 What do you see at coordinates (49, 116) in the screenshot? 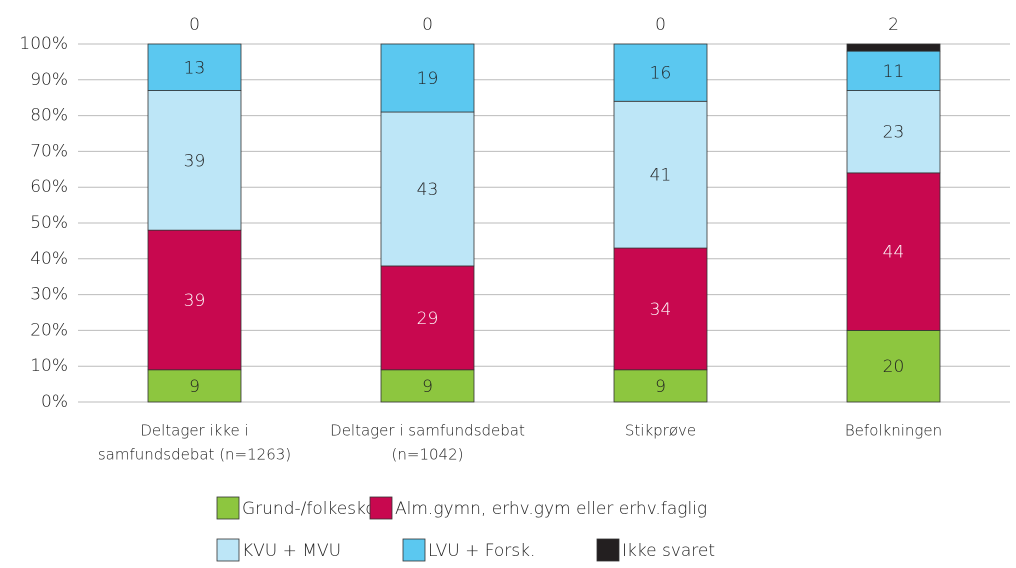
I see `y-tick-label: 80%` at bounding box center [49, 116].